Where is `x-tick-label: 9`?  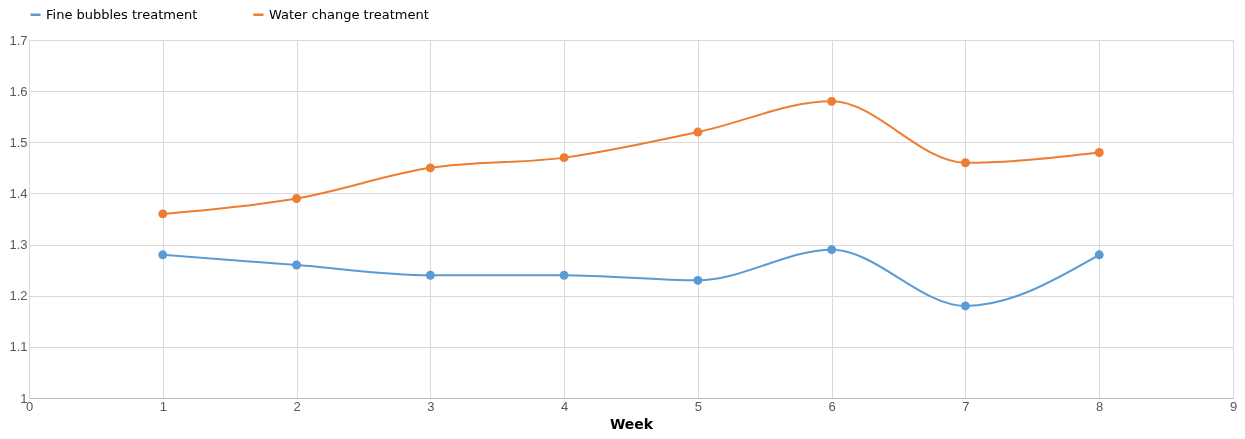
x-tick-label: 9 is located at coordinates (1233, 406).